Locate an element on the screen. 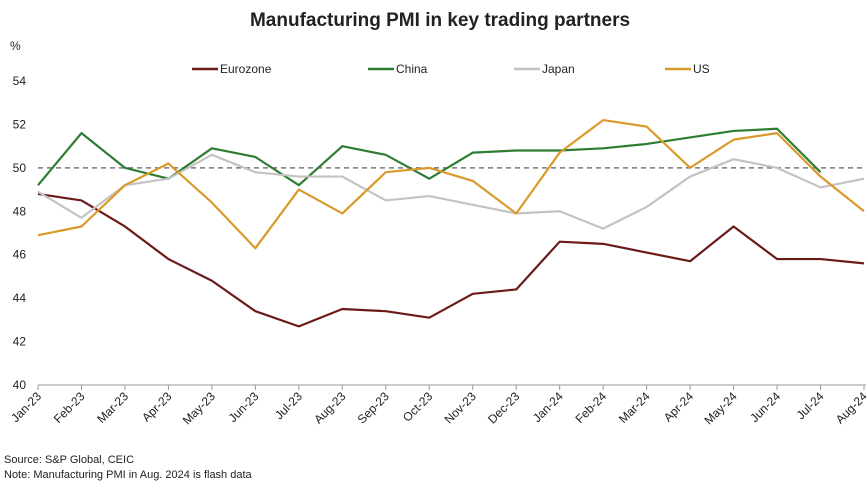 Image resolution: width=866 pixels, height=484 pixels. x-tick-label: Mar-24 is located at coordinates (634, 407).